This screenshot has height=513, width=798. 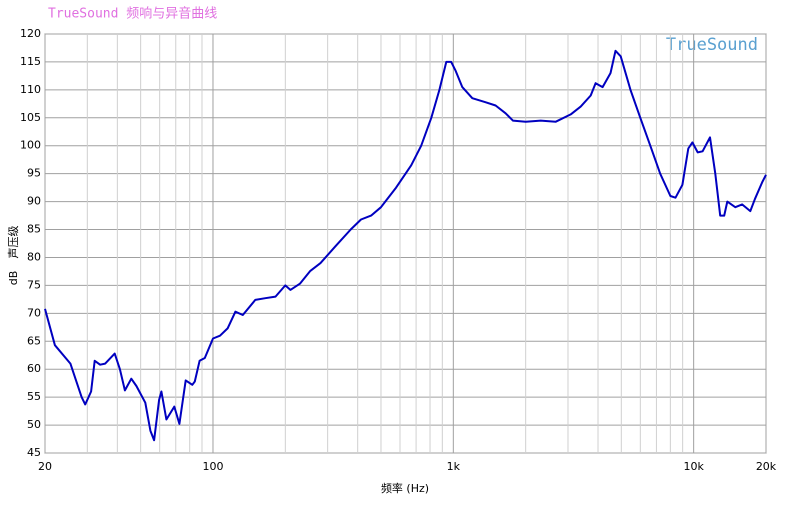 I want to click on y-tick-label: 90, so click(x=34, y=201).